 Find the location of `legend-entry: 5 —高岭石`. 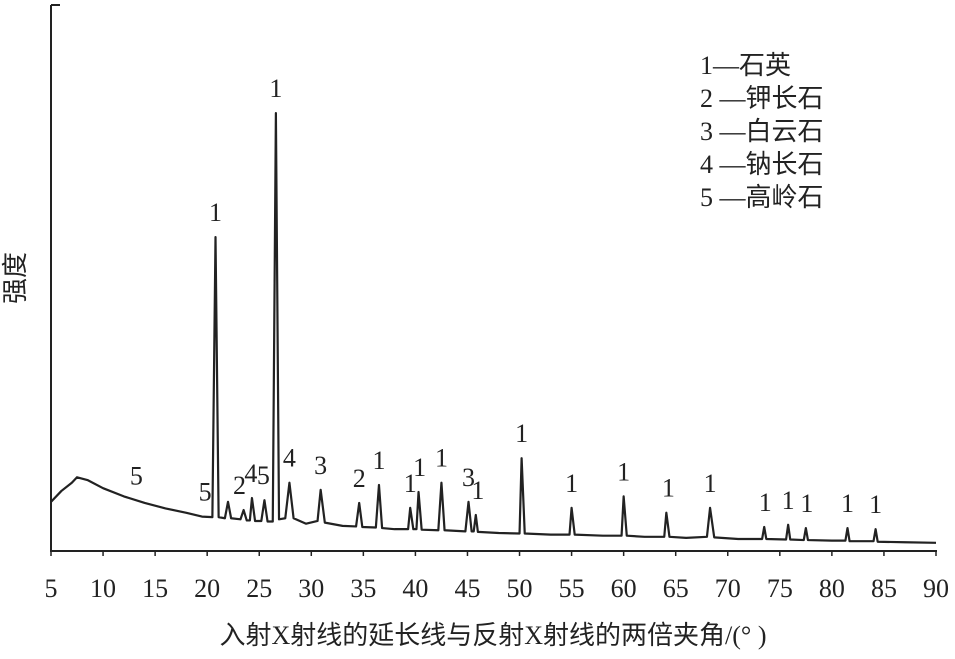

legend-entry: 5 —高岭石 is located at coordinates (762, 197).